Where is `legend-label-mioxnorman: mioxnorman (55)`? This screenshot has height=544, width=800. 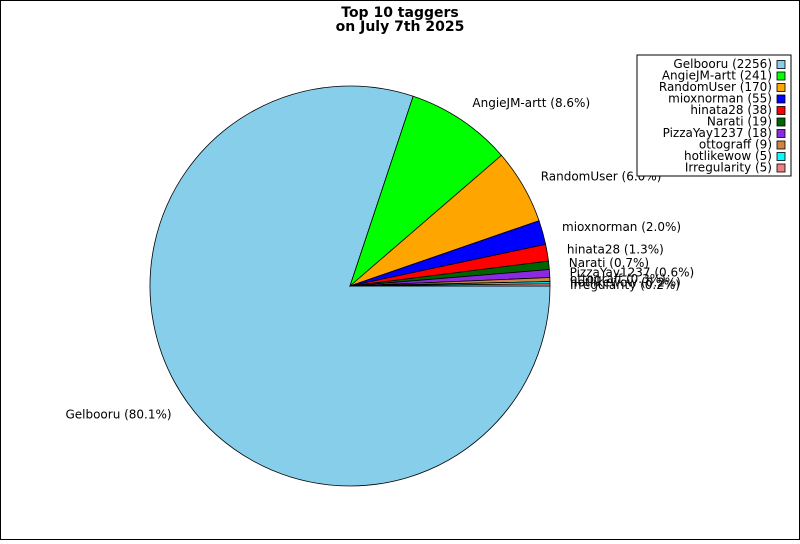
legend-label-mioxnorman: mioxnorman (55) is located at coordinates (720, 99).